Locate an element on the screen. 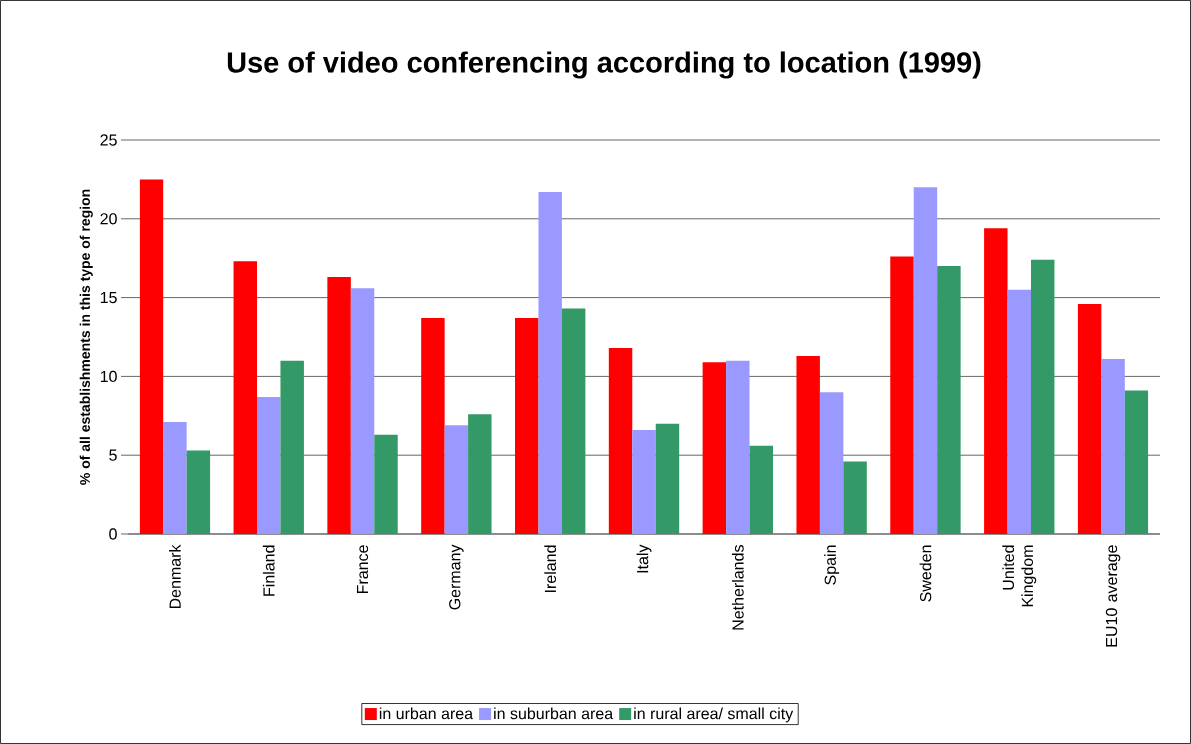  x-tick-label: Netherlands is located at coordinates (737, 587).